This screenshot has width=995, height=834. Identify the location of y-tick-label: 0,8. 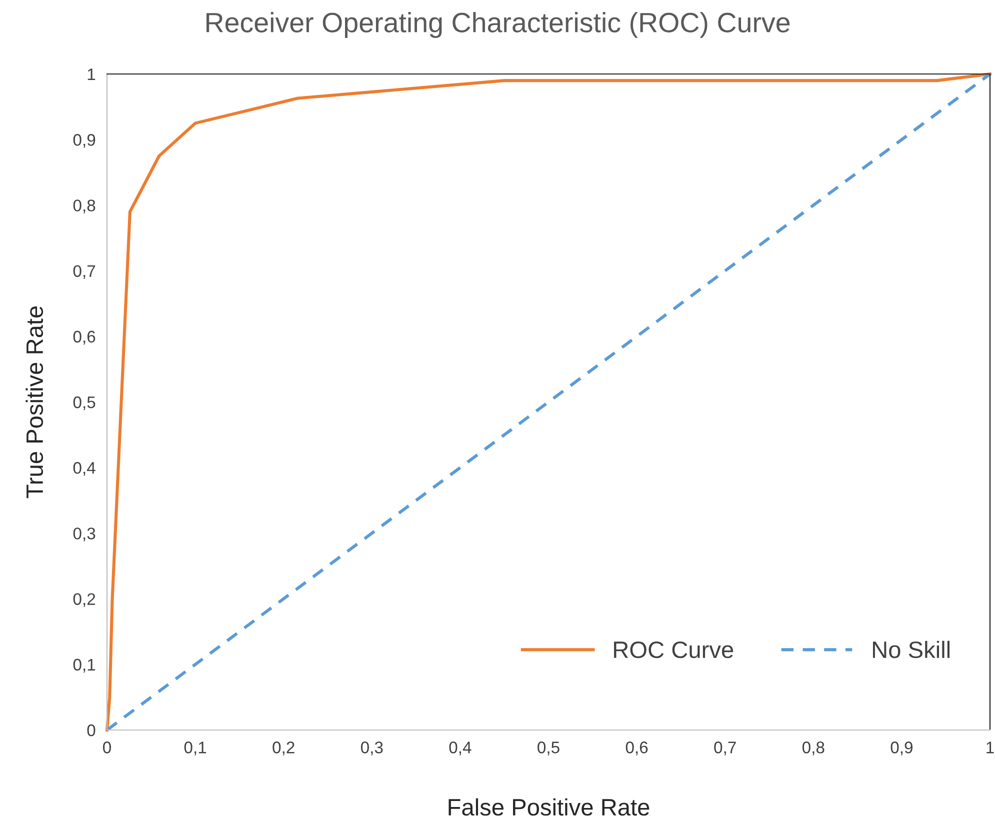
(84, 207).